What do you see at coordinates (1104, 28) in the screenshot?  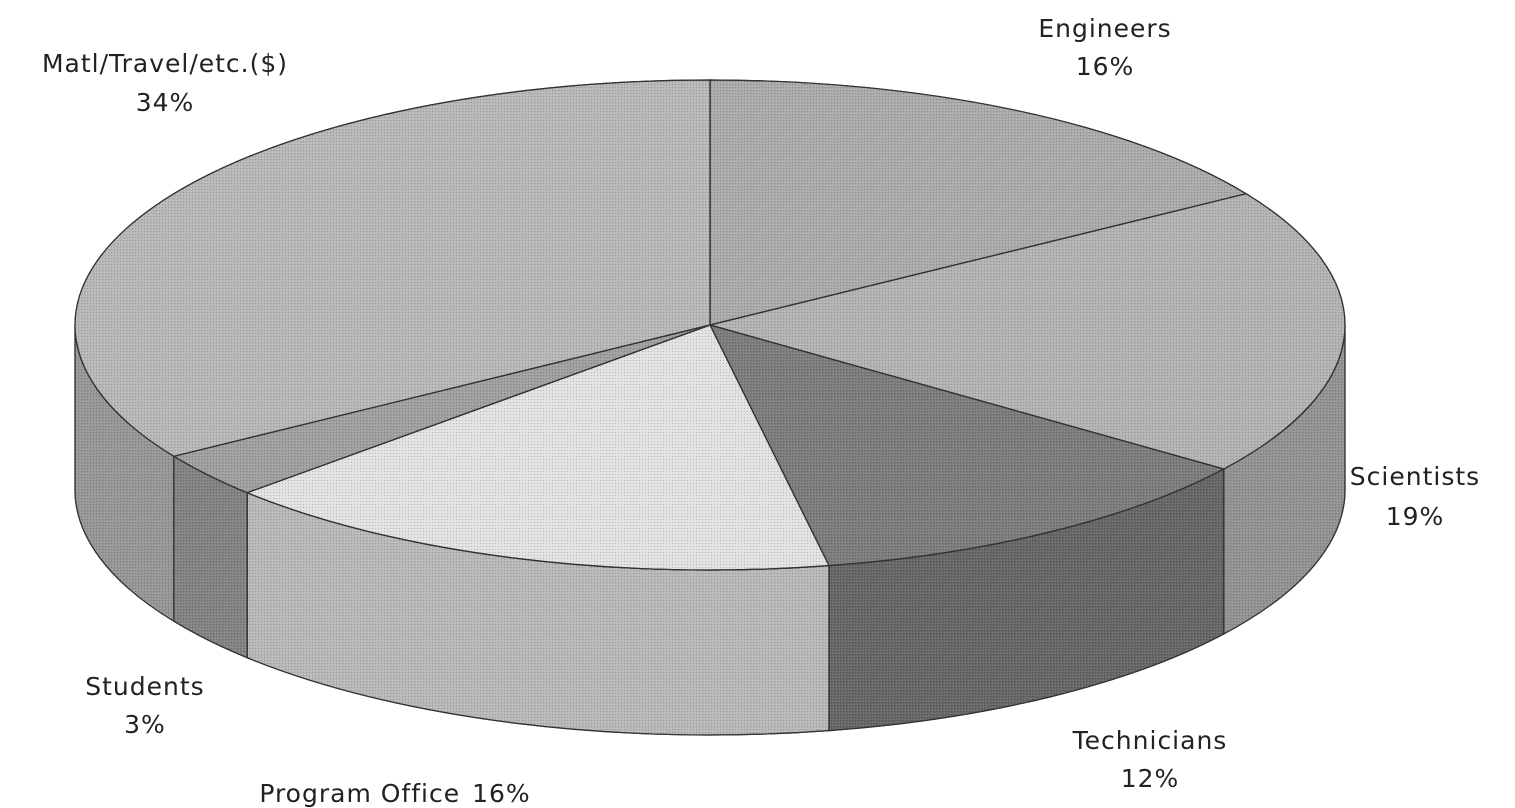 I see `category-label: Engineers` at bounding box center [1104, 28].